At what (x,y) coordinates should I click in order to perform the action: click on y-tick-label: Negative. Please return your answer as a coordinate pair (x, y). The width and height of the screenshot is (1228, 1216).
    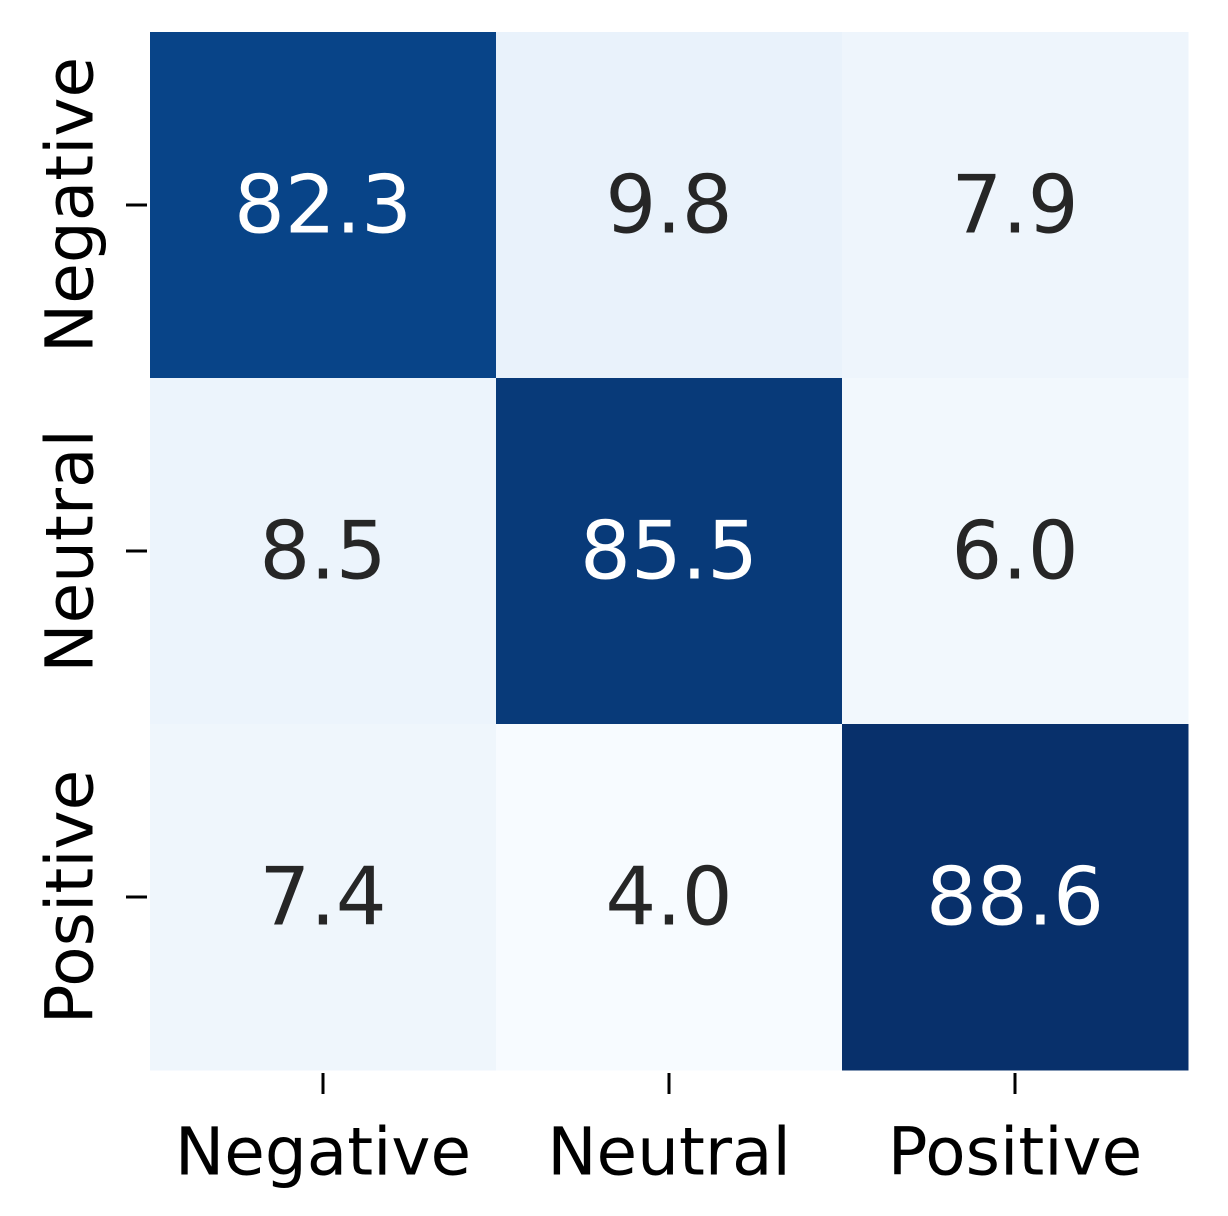
    Looking at the image, I should click on (70, 205).